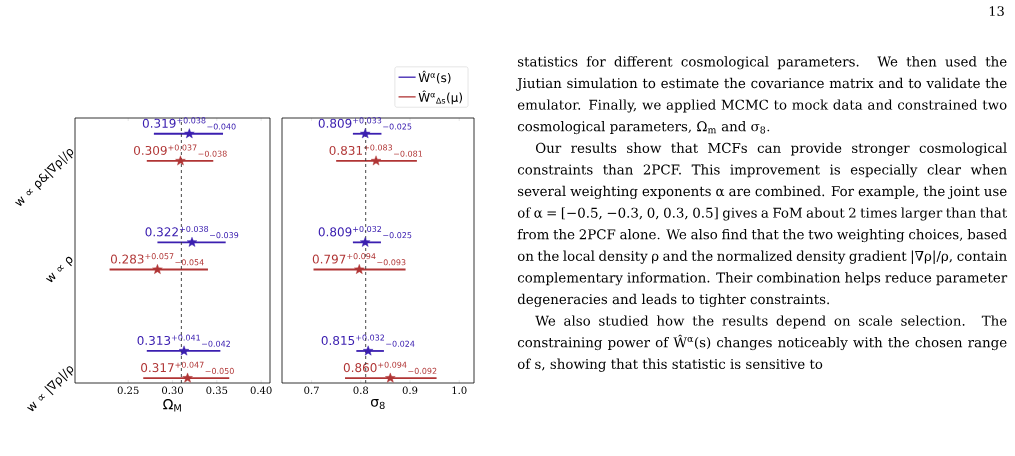  I want to click on x-tick-label: 0.8, so click(361, 390).